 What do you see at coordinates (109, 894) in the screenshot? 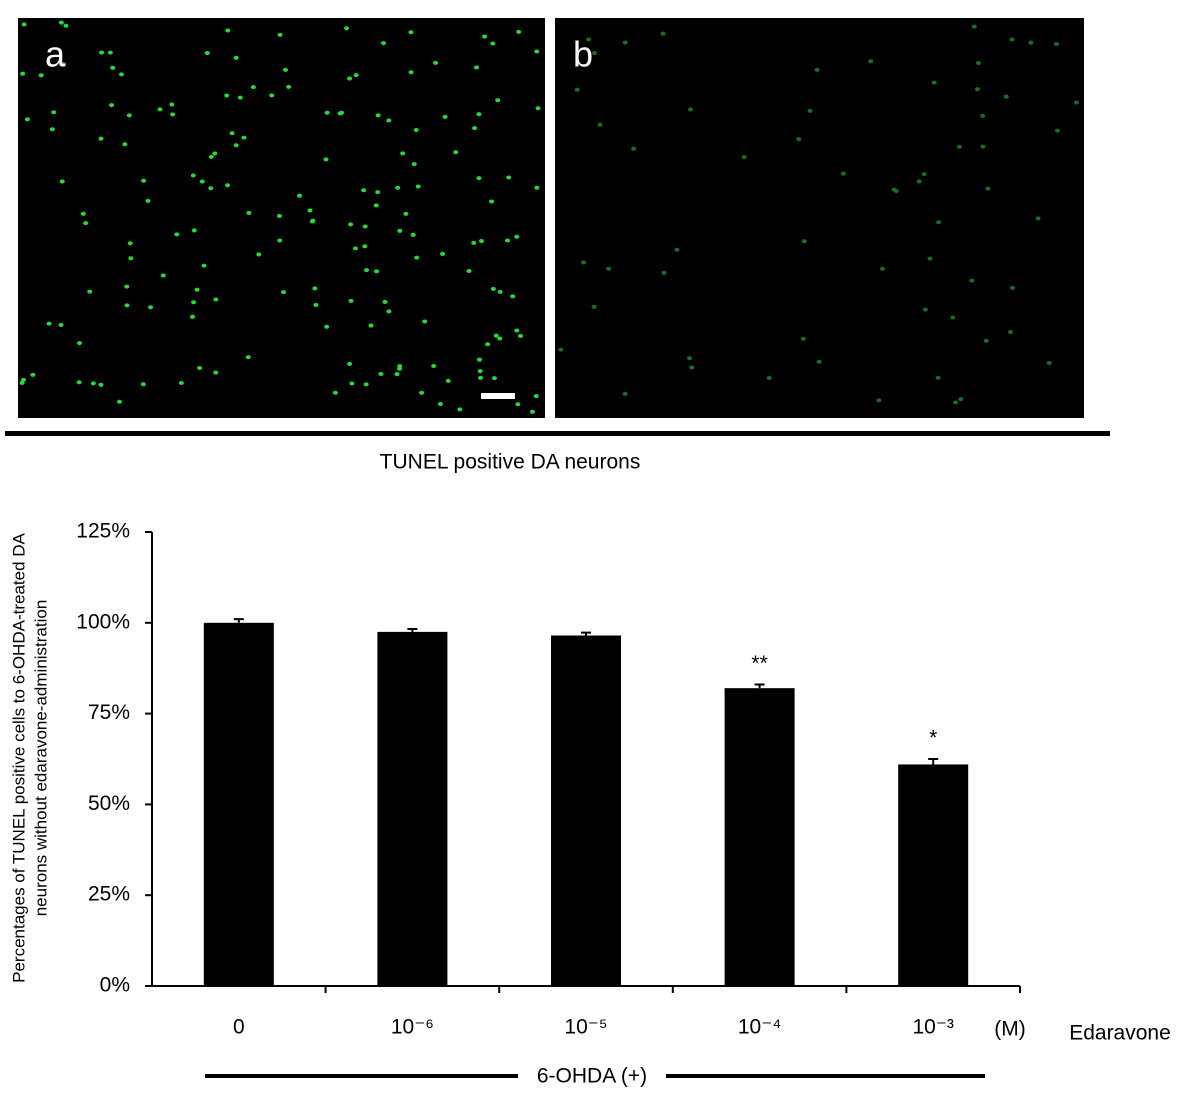
I see `y-tick-label: 25%` at bounding box center [109, 894].